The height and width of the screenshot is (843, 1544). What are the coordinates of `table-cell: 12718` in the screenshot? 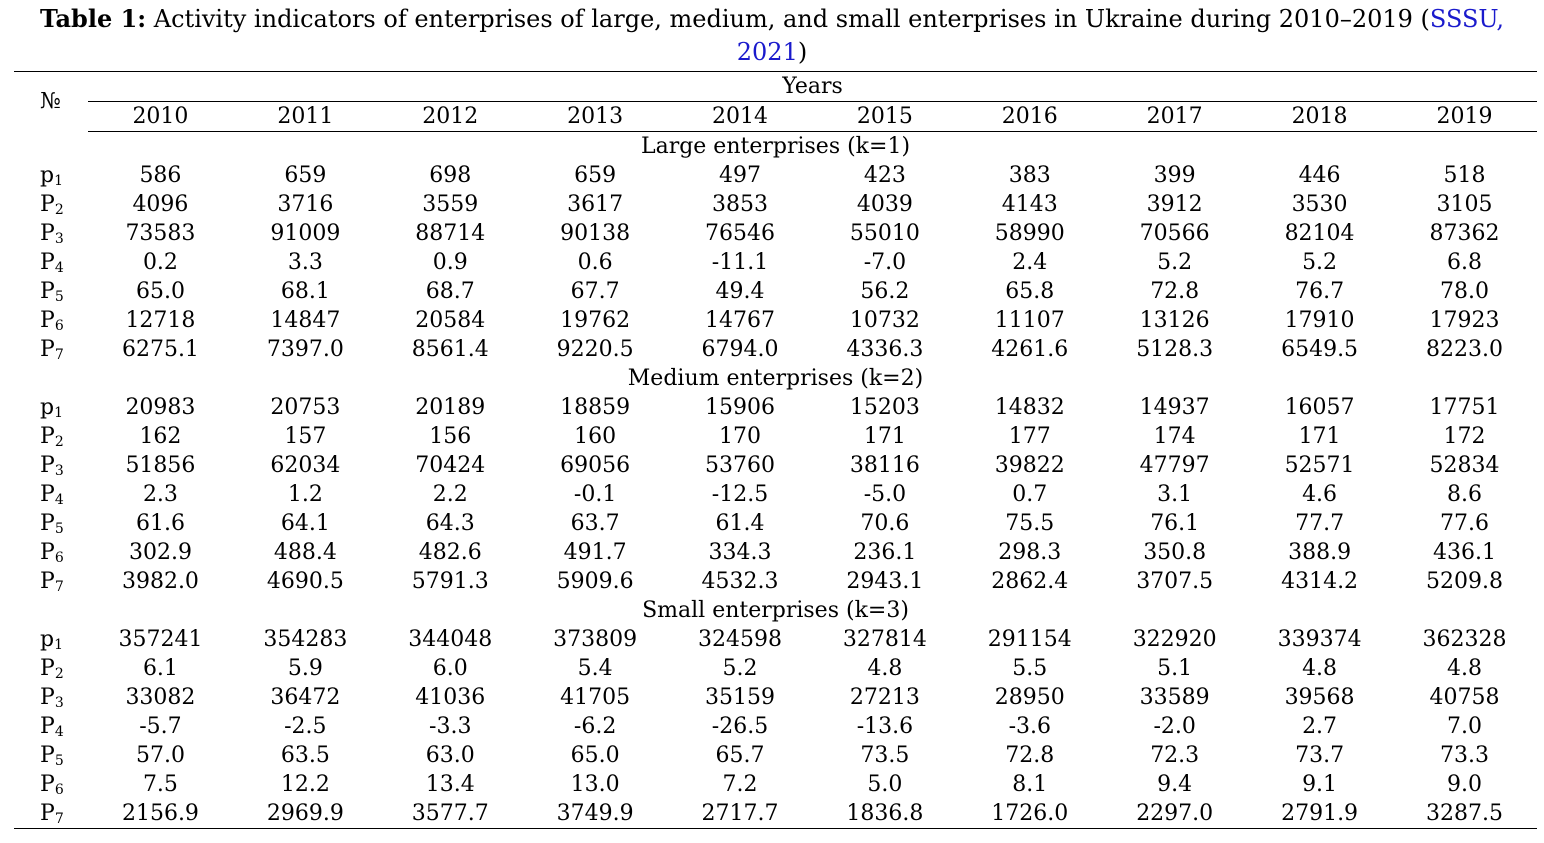 It's located at (160, 320).